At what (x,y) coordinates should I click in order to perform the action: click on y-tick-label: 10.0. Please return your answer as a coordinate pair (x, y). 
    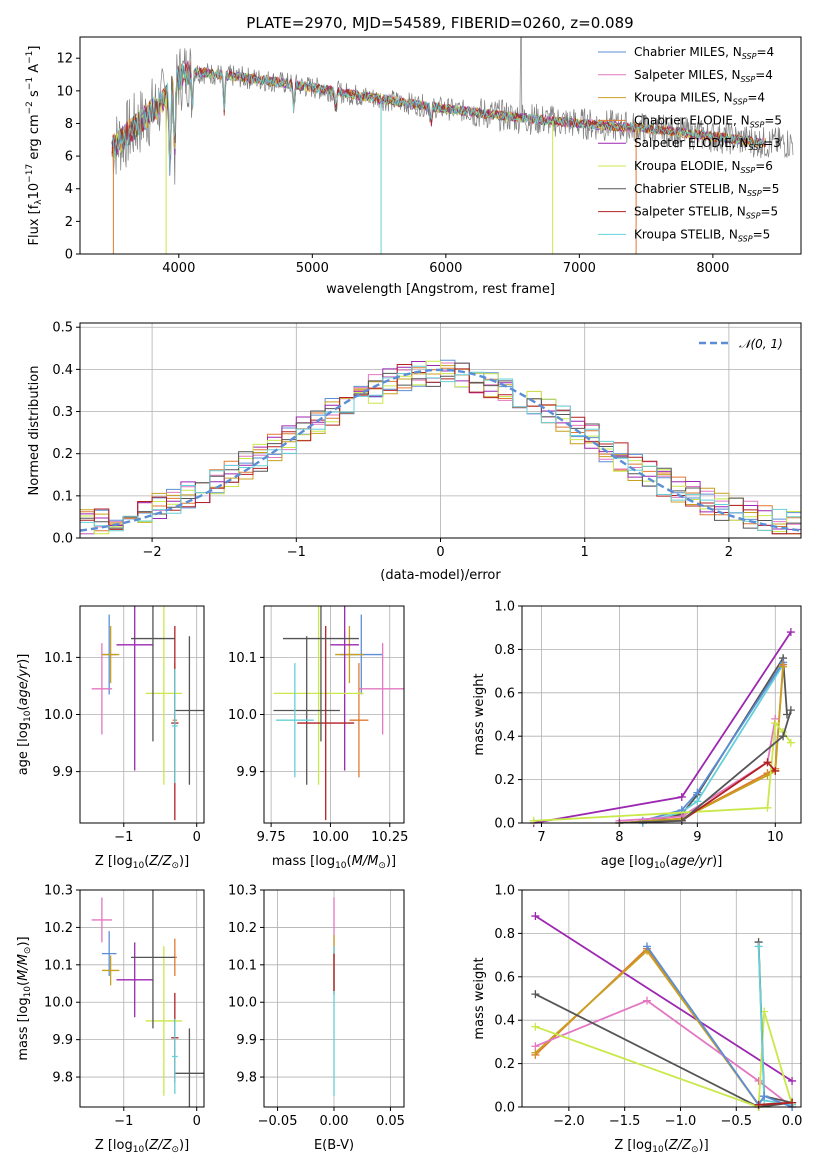
    Looking at the image, I should click on (58, 715).